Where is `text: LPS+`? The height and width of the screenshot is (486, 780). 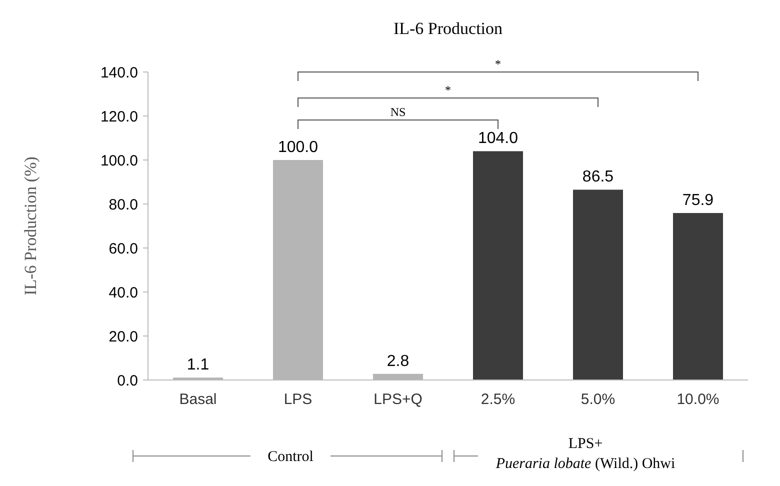
text: LPS+ is located at coordinates (585, 444).